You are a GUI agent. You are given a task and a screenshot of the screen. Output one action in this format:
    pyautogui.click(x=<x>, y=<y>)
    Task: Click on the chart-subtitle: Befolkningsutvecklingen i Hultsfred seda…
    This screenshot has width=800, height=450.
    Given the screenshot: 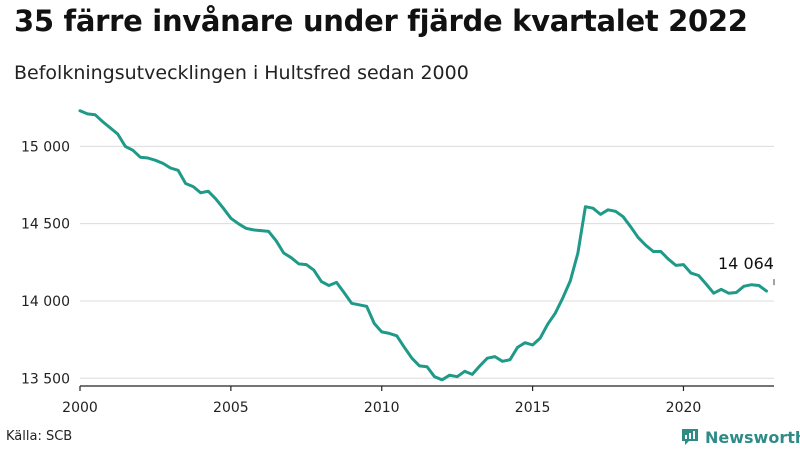 What is the action you would take?
    pyautogui.click(x=241, y=73)
    